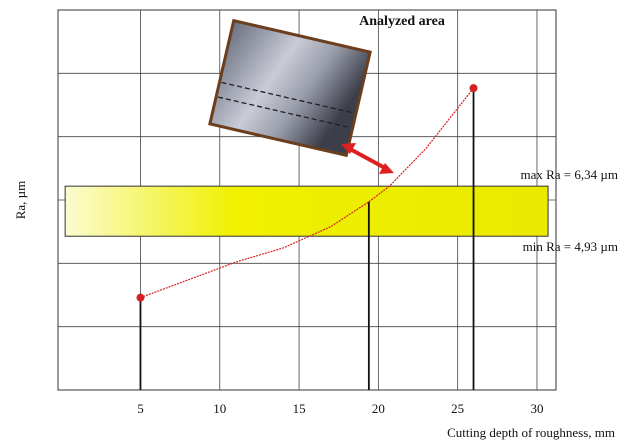 The height and width of the screenshot is (444, 630). Describe the element at coordinates (219, 408) in the screenshot. I see `x-tick-label: 10` at that location.